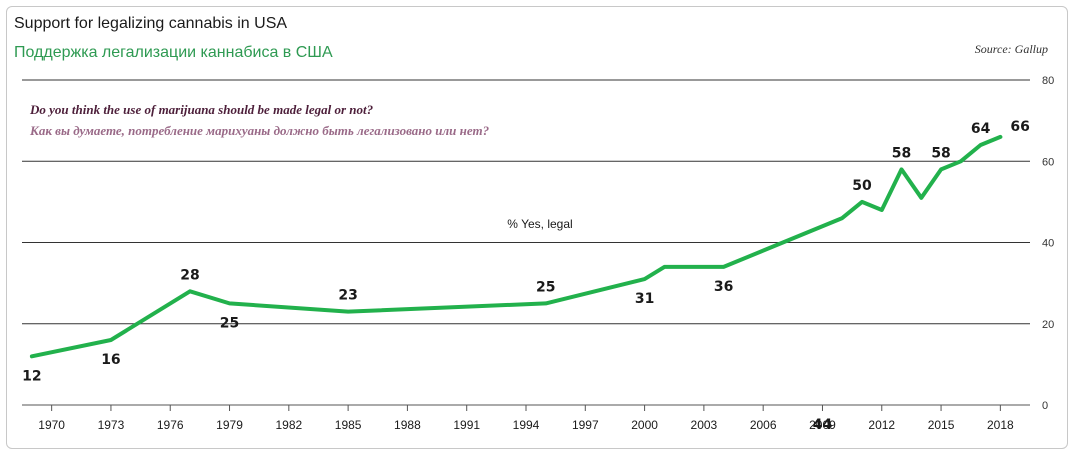 The height and width of the screenshot is (453, 1075). I want to click on y-tick-label: 80, so click(1048, 81).